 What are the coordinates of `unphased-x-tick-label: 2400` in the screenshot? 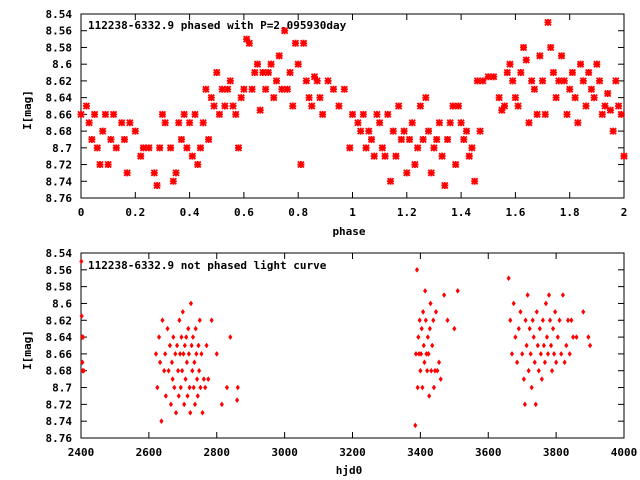 It's located at (81, 452).